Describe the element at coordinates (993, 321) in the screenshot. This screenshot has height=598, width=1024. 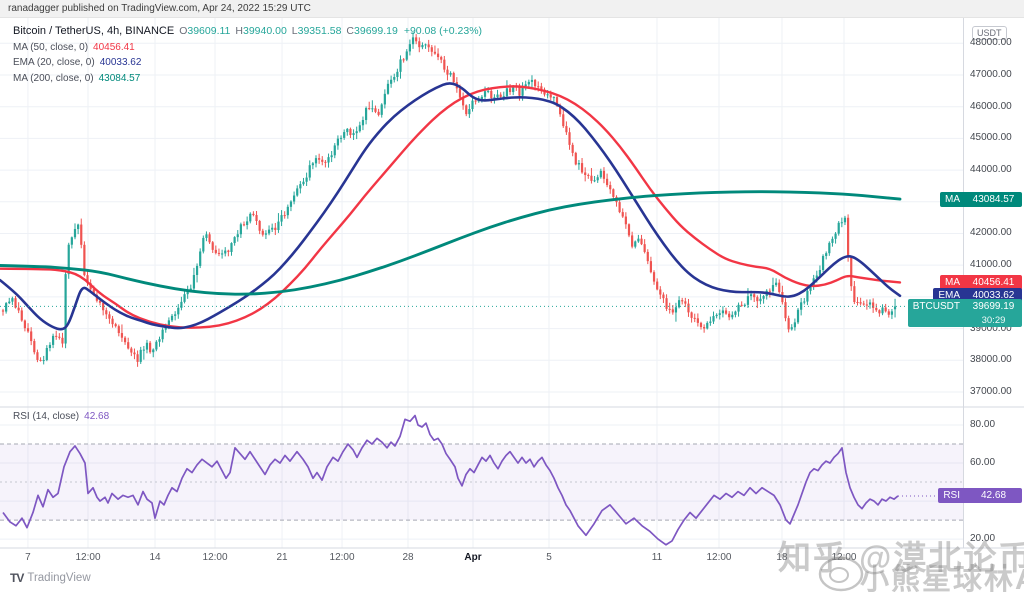
I see `badge-last-price-countdown: 30:29` at that location.